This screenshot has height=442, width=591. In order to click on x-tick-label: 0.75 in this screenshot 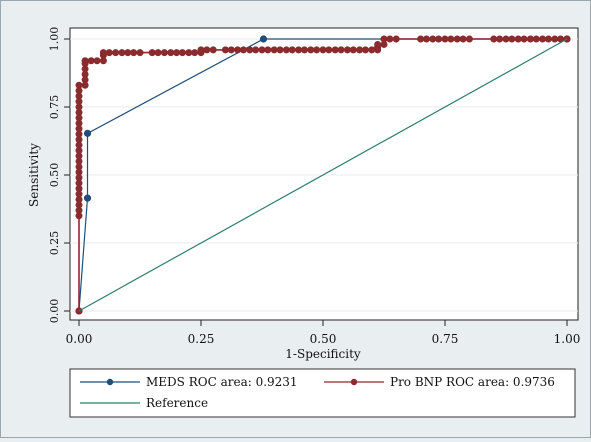, I will do `click(445, 339)`.